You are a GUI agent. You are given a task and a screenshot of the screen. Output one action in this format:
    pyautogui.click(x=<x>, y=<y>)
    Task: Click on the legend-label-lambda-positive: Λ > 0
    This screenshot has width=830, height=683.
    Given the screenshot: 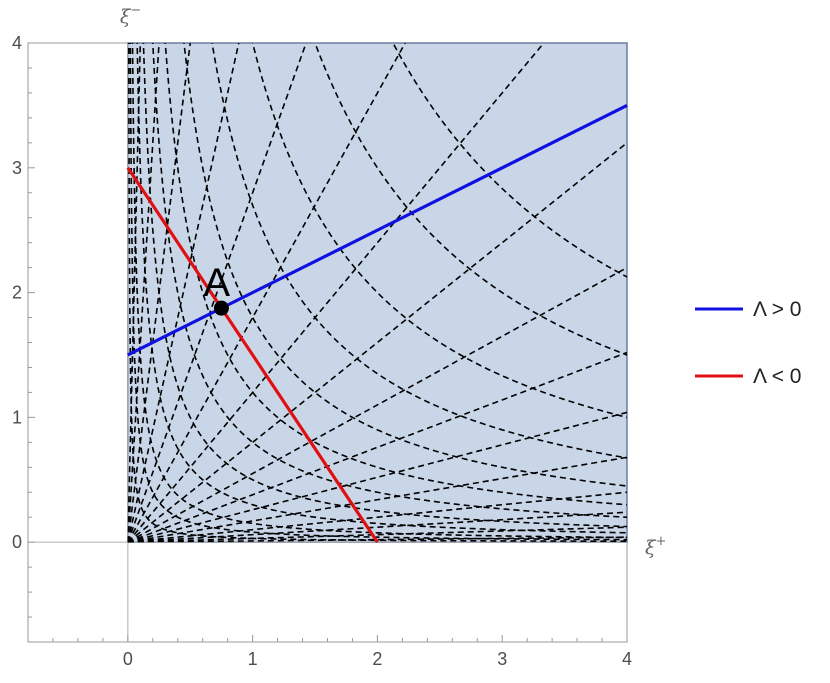 What is the action you would take?
    pyautogui.click(x=777, y=309)
    